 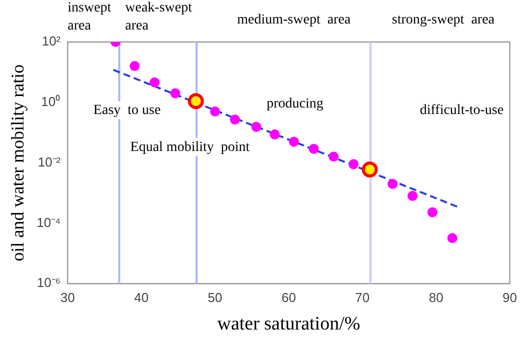 I want to click on annotation: Equal mobility point, so click(x=190, y=147).